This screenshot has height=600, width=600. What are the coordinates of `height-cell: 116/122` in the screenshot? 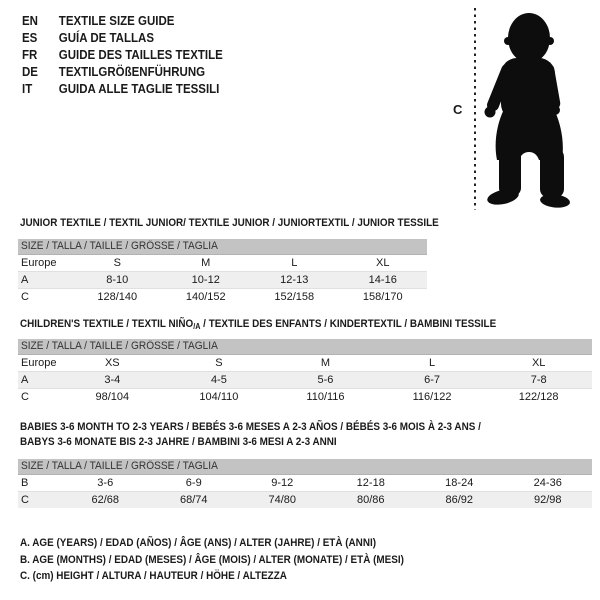 It's located at (432, 397).